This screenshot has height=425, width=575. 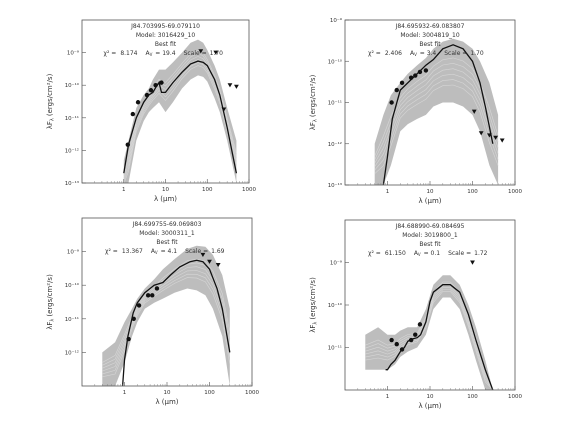 I want to click on source-id: J84.688990-69.084695, so click(x=430, y=226).